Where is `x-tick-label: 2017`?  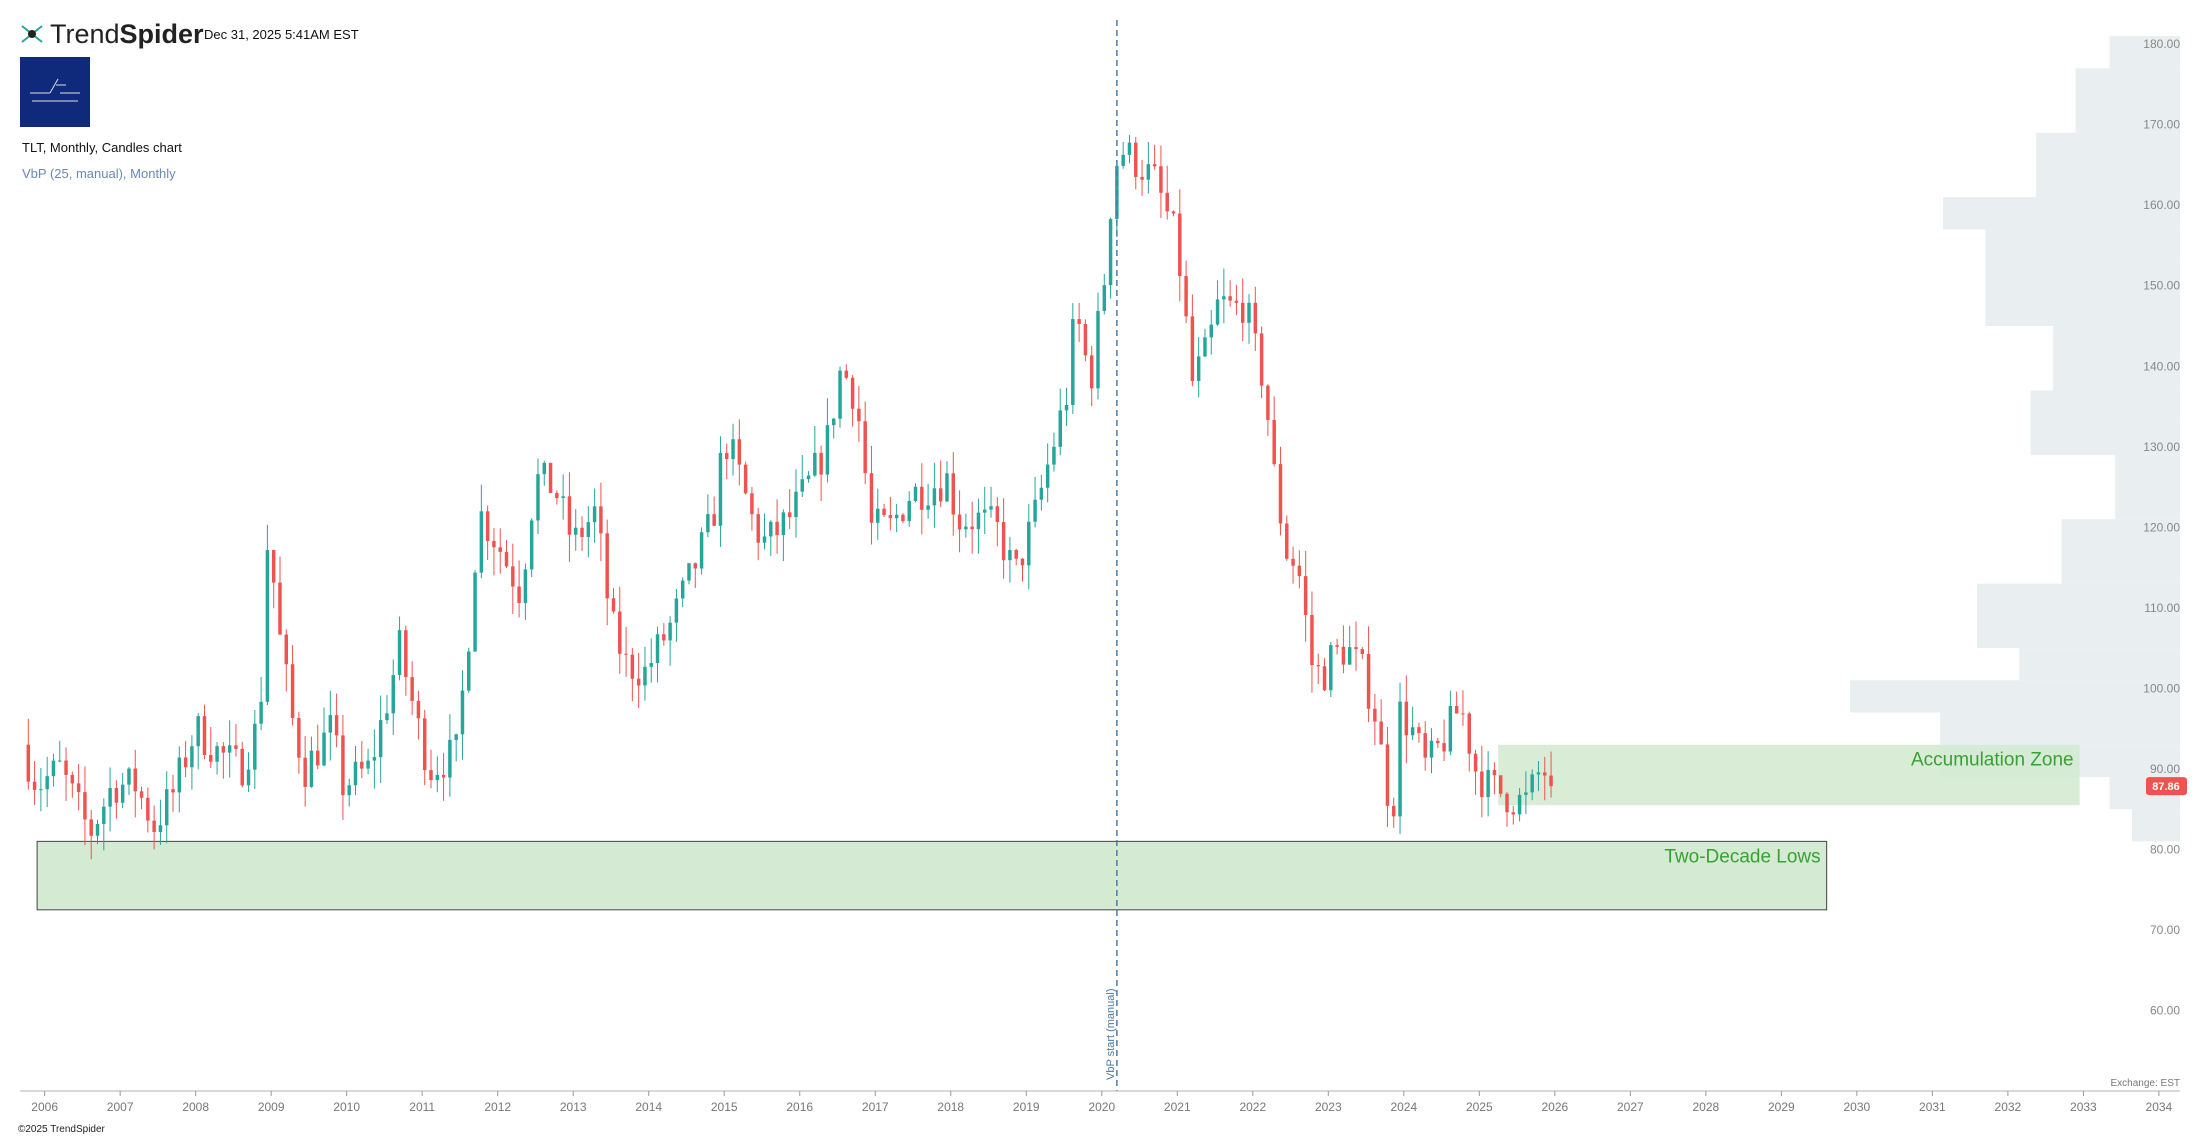 x-tick-label: 2017 is located at coordinates (875, 1107).